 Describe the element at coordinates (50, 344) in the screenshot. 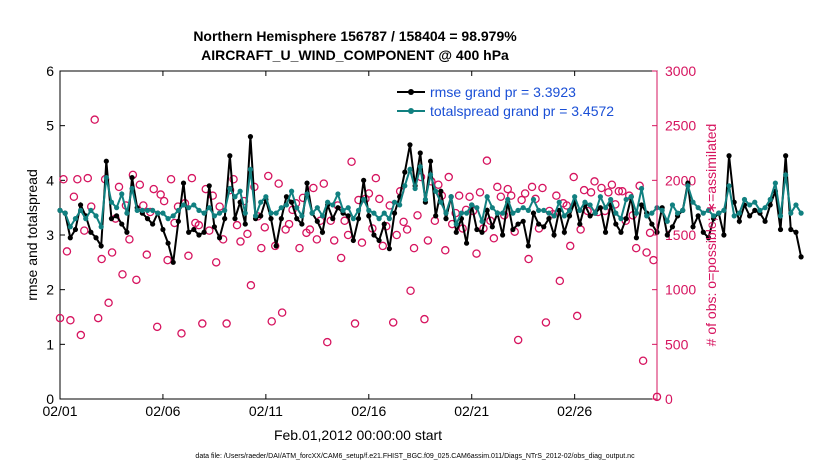

I see `y-left-tick-label: 1` at that location.